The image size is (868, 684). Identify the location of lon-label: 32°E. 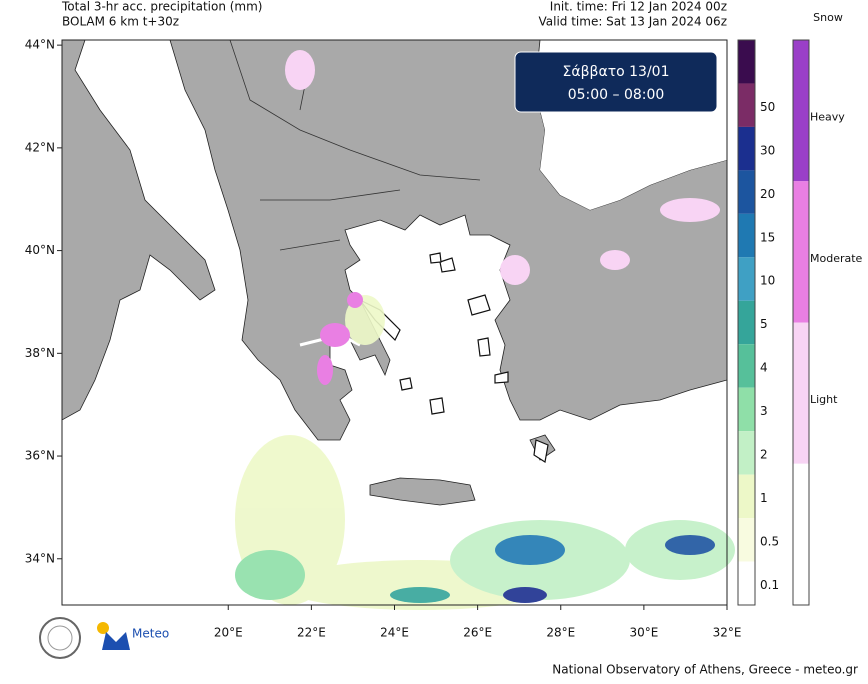
(727, 633).